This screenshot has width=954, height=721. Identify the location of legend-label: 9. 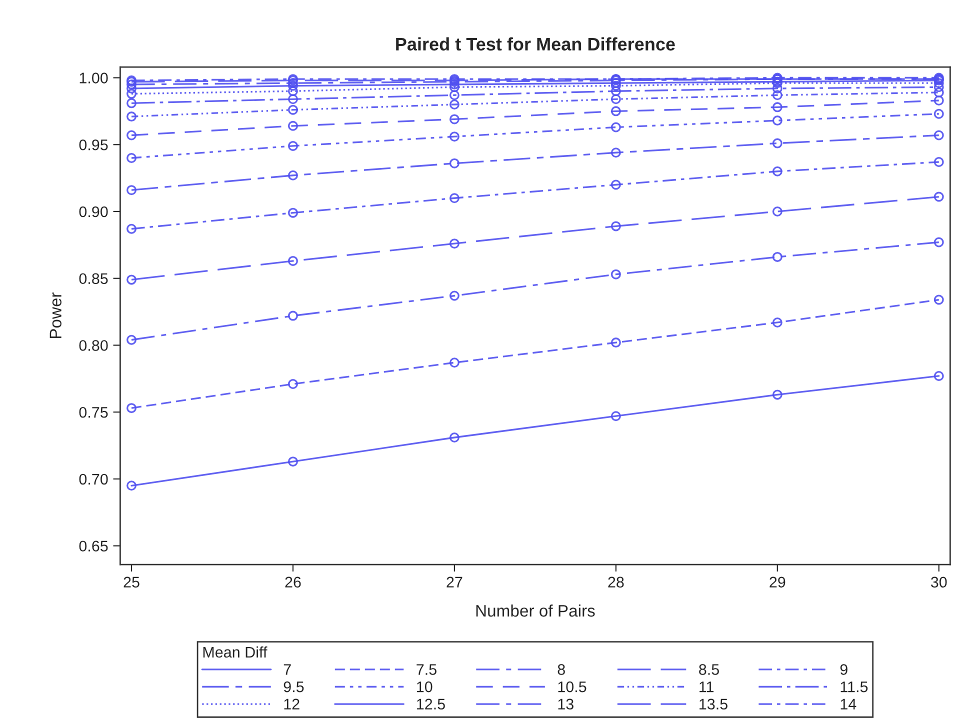
(844, 669).